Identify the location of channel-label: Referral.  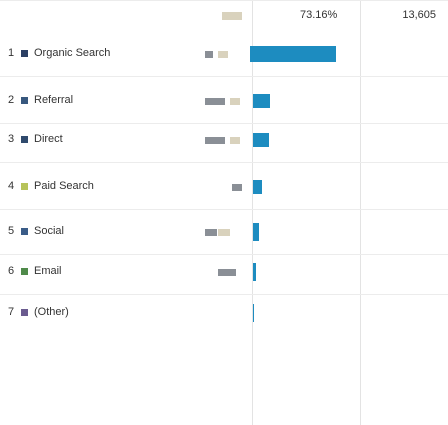
(54, 100).